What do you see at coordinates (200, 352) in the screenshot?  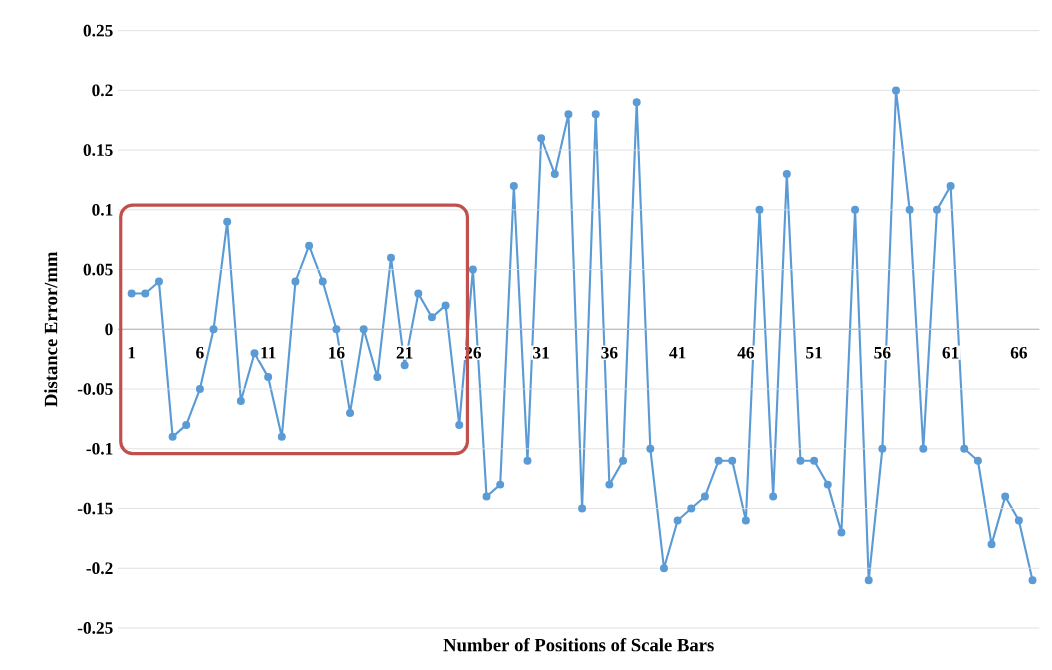 I see `x-tick-label: 6` at bounding box center [200, 352].